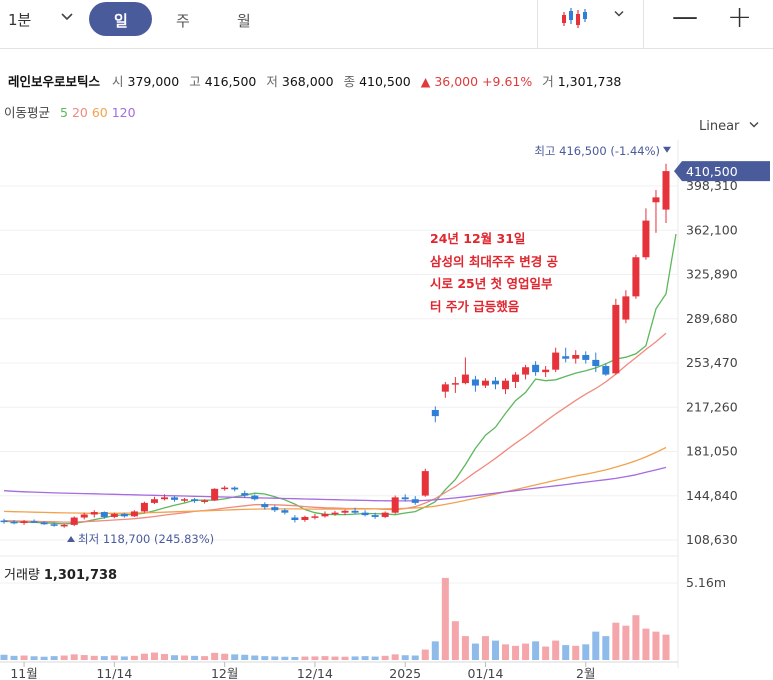 The height and width of the screenshot is (680, 773). I want to click on y-tick-label: 398,310, so click(712, 185).